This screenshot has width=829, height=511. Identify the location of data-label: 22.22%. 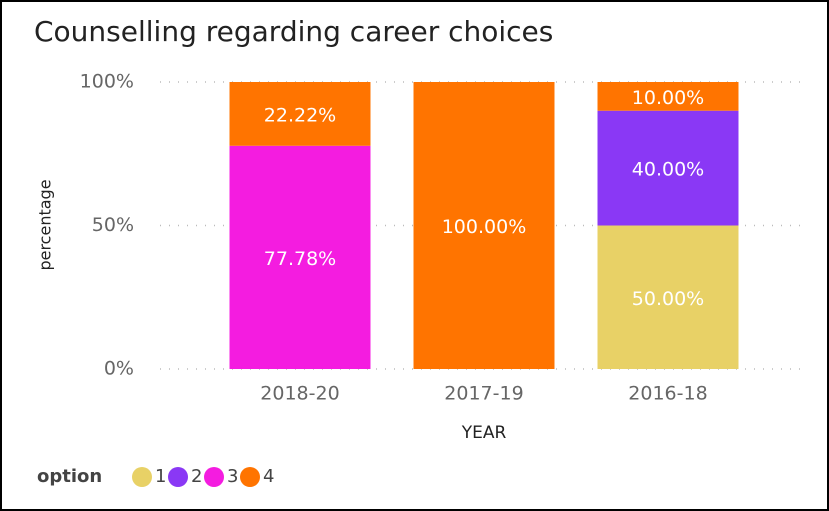
(300, 115).